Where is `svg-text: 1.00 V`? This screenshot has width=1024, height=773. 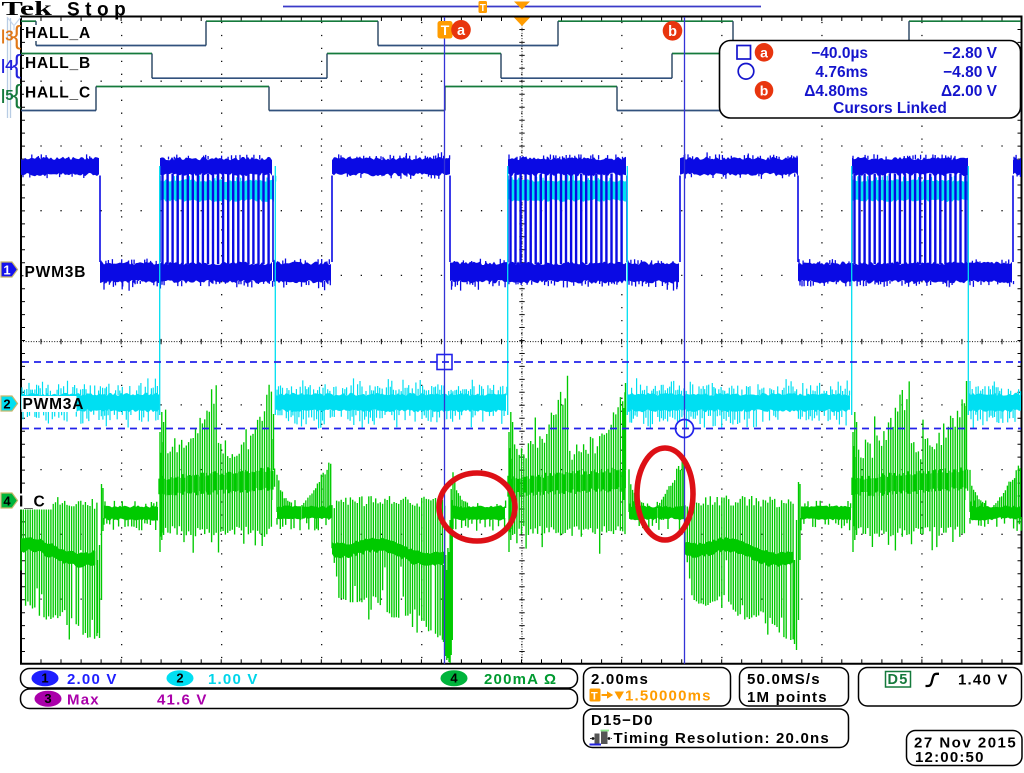 svg-text: 1.00 V is located at coordinates (233, 679).